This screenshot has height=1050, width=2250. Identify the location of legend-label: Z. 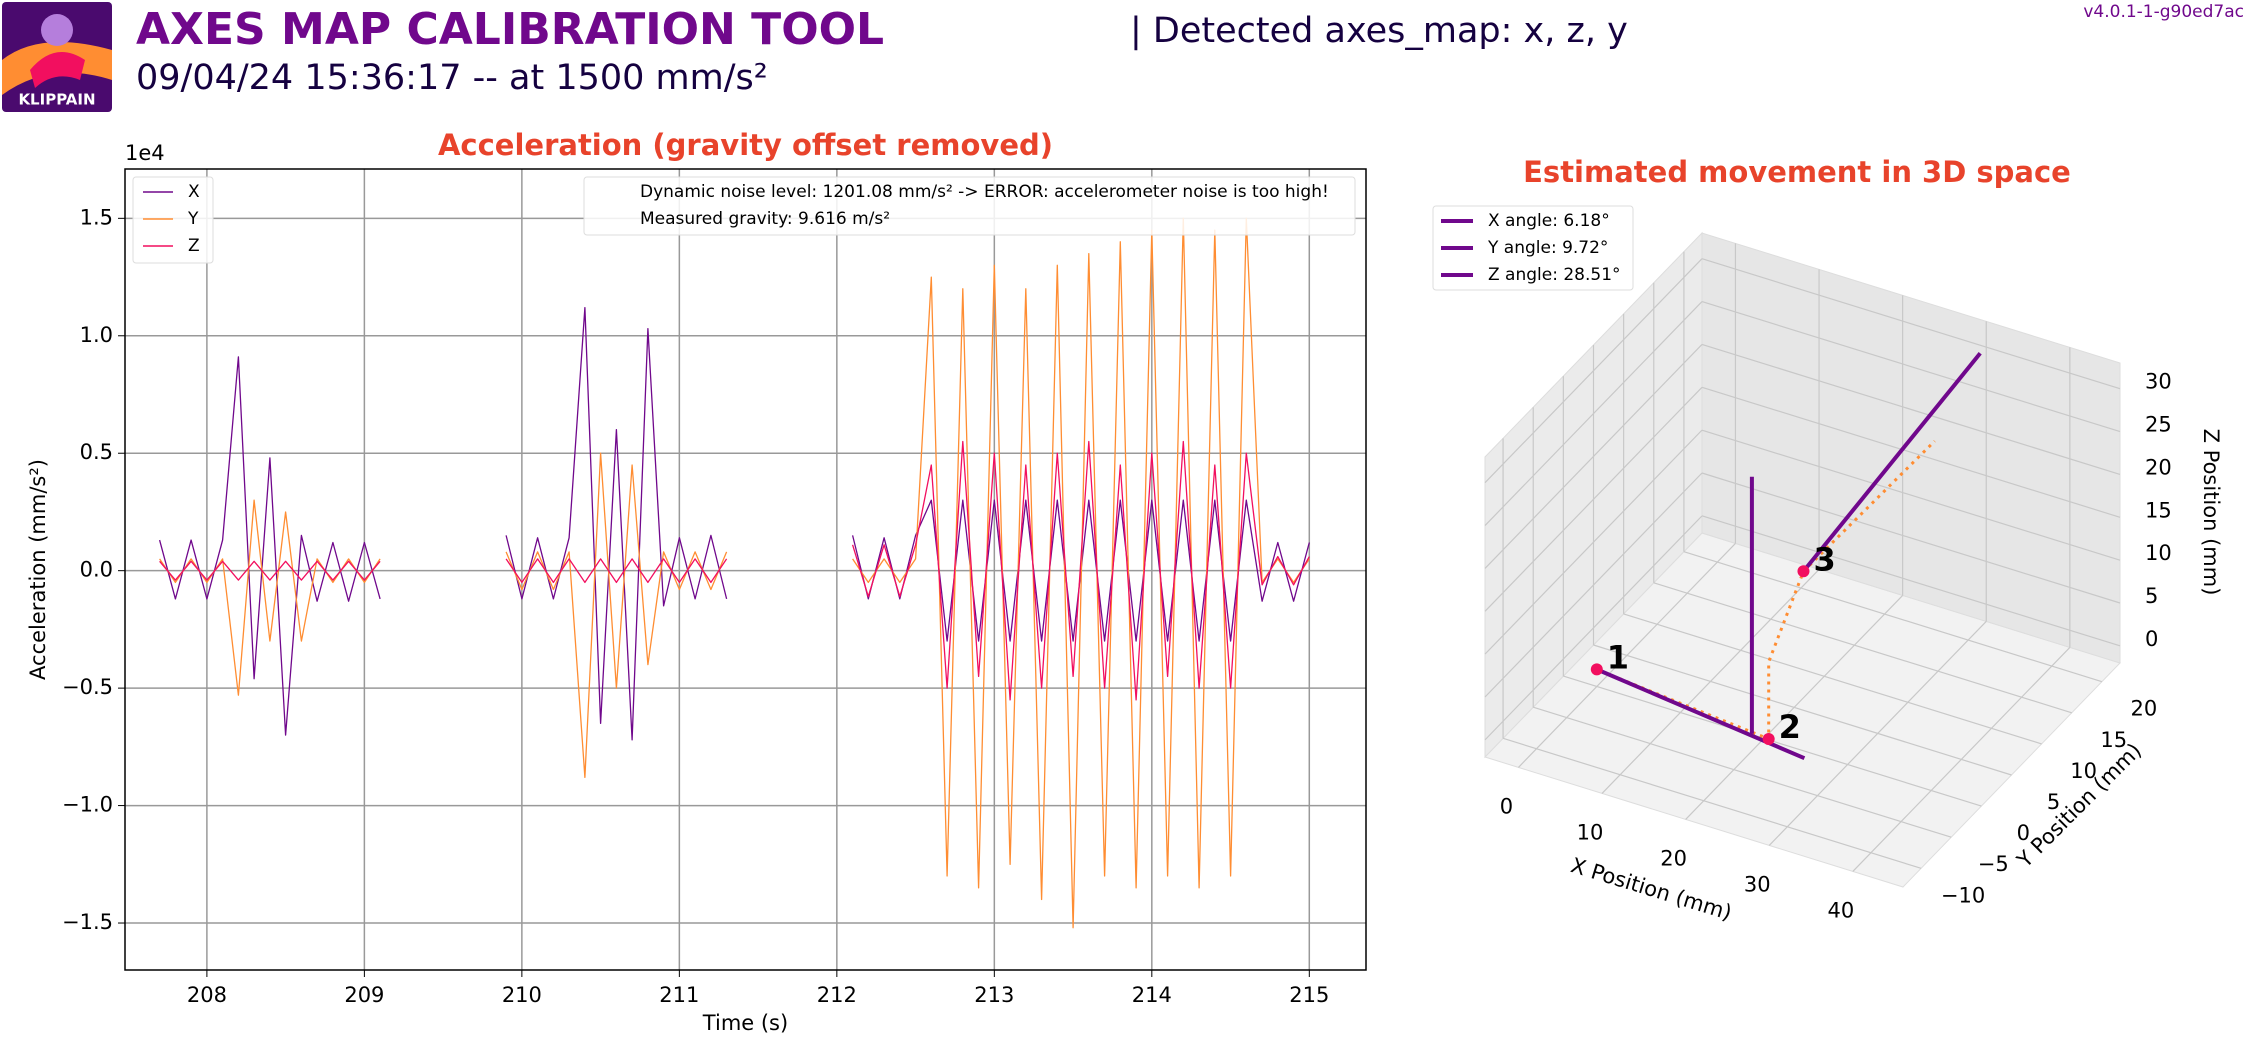
(194, 246).